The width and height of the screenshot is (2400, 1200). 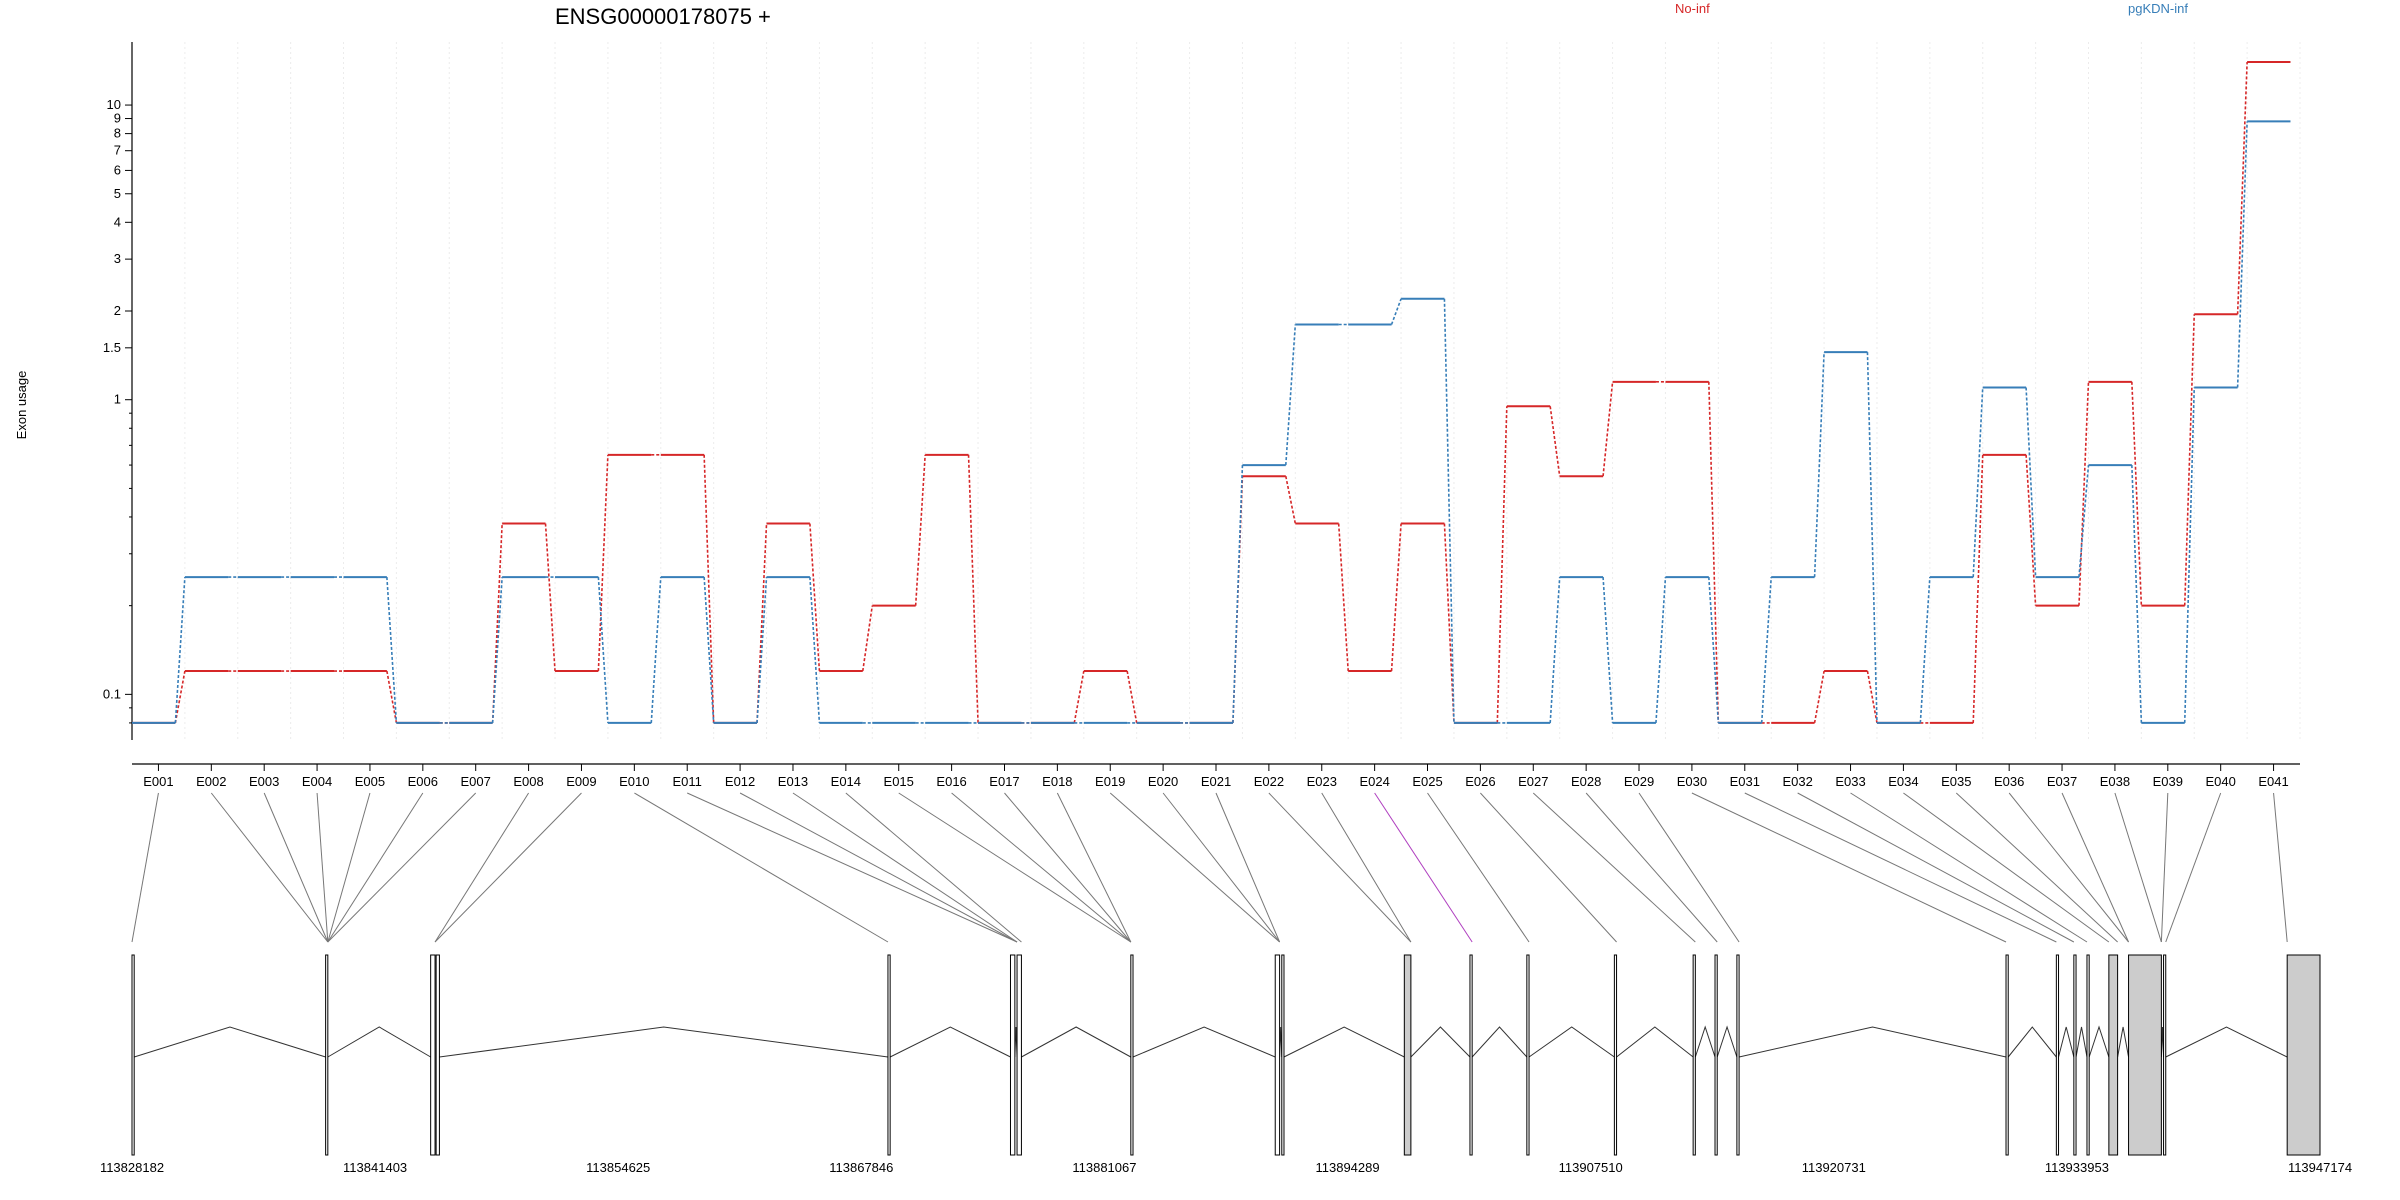 What do you see at coordinates (1004, 781) in the screenshot?
I see `x-tick-label: E017` at bounding box center [1004, 781].